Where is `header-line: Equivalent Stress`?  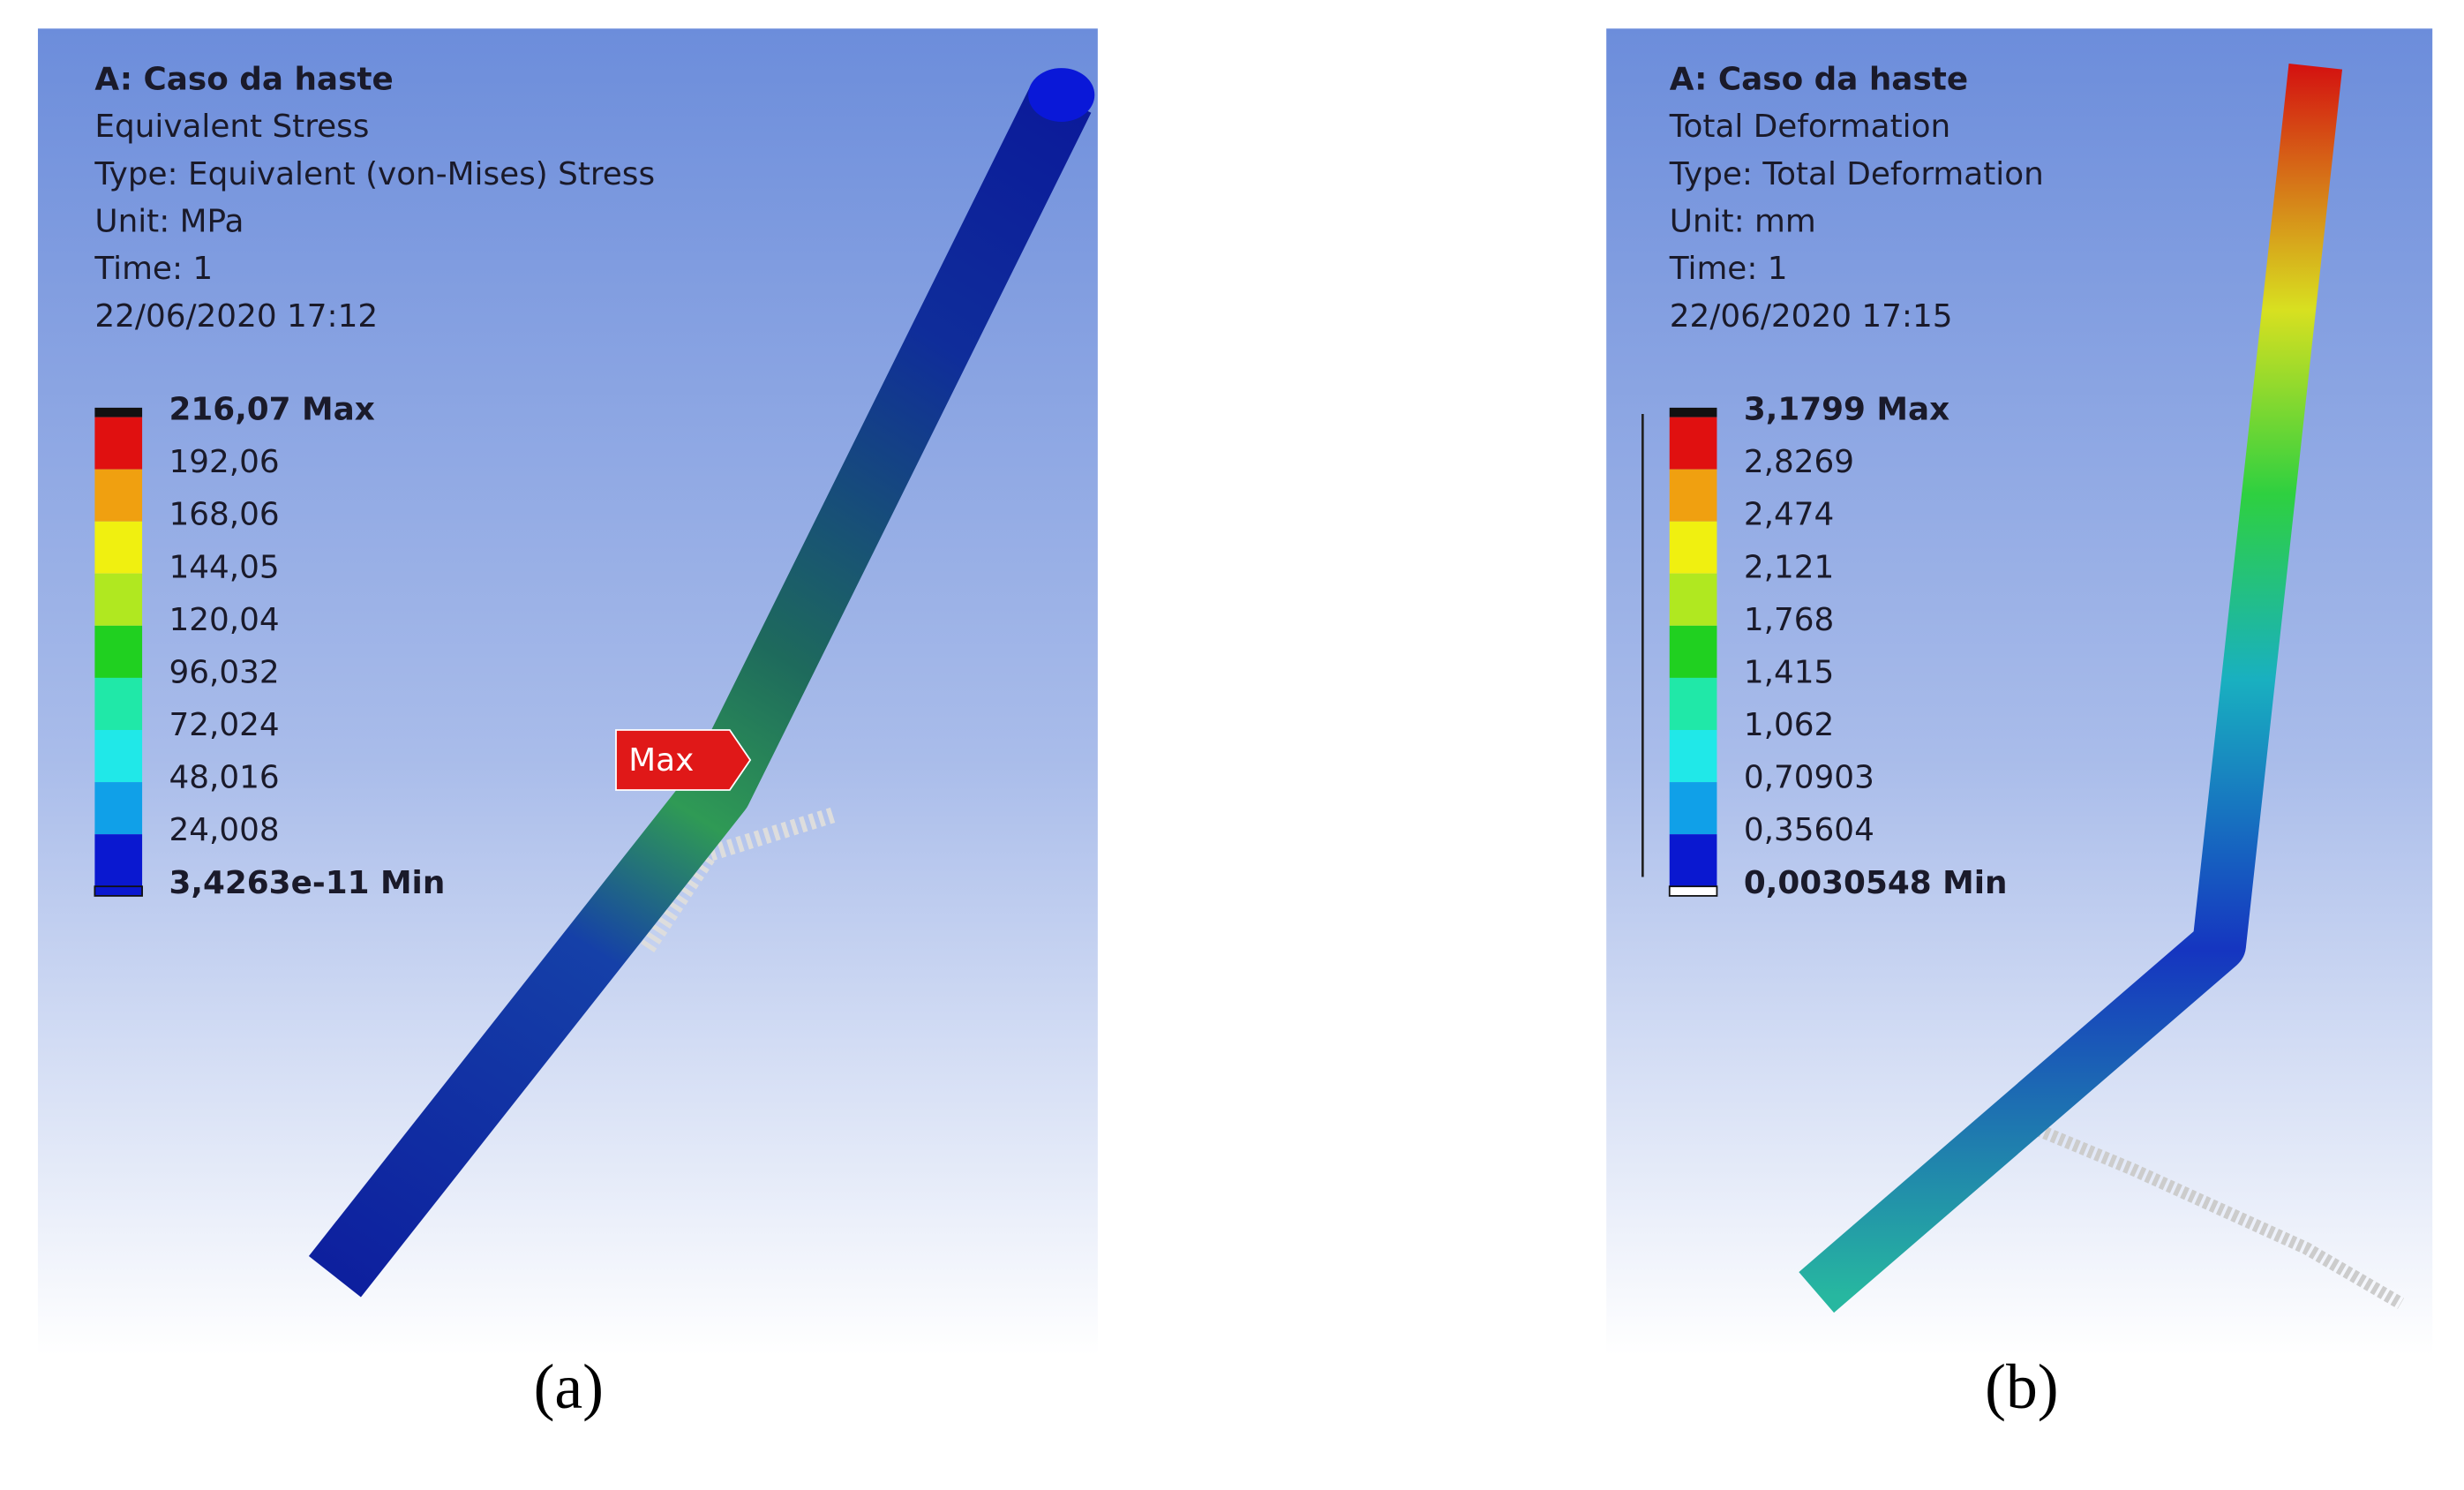
header-line: Equivalent Stress is located at coordinates (232, 127).